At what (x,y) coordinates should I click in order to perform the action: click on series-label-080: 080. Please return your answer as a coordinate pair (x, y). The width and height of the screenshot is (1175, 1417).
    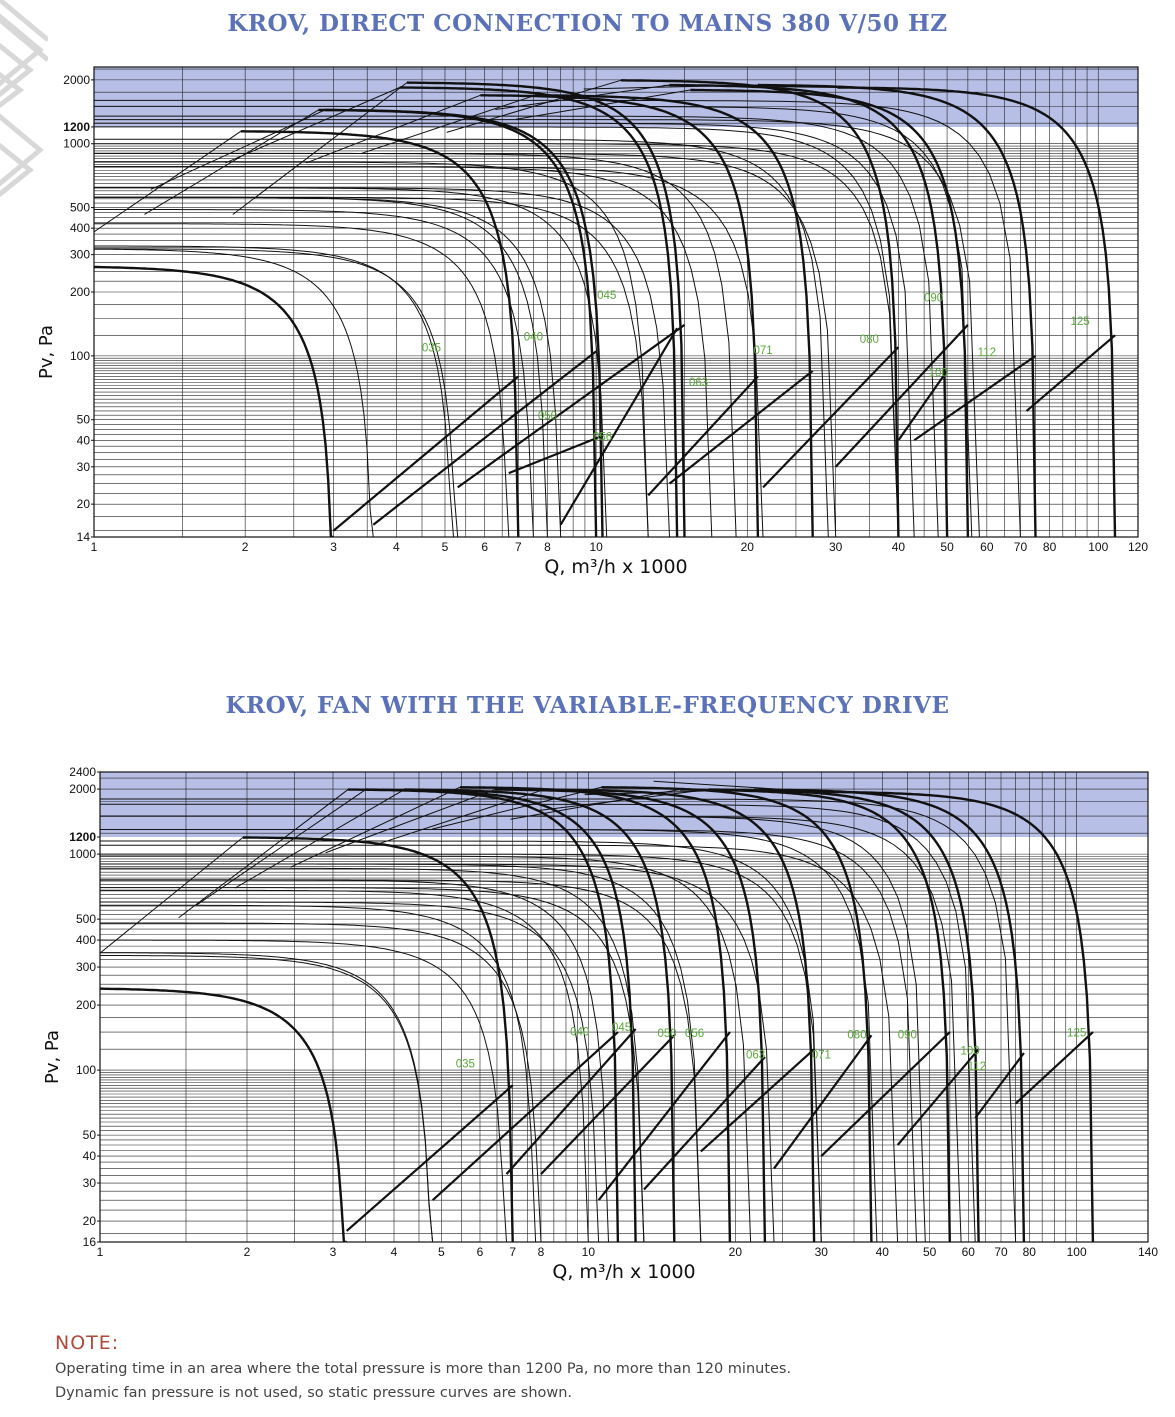
    Looking at the image, I should click on (869, 340).